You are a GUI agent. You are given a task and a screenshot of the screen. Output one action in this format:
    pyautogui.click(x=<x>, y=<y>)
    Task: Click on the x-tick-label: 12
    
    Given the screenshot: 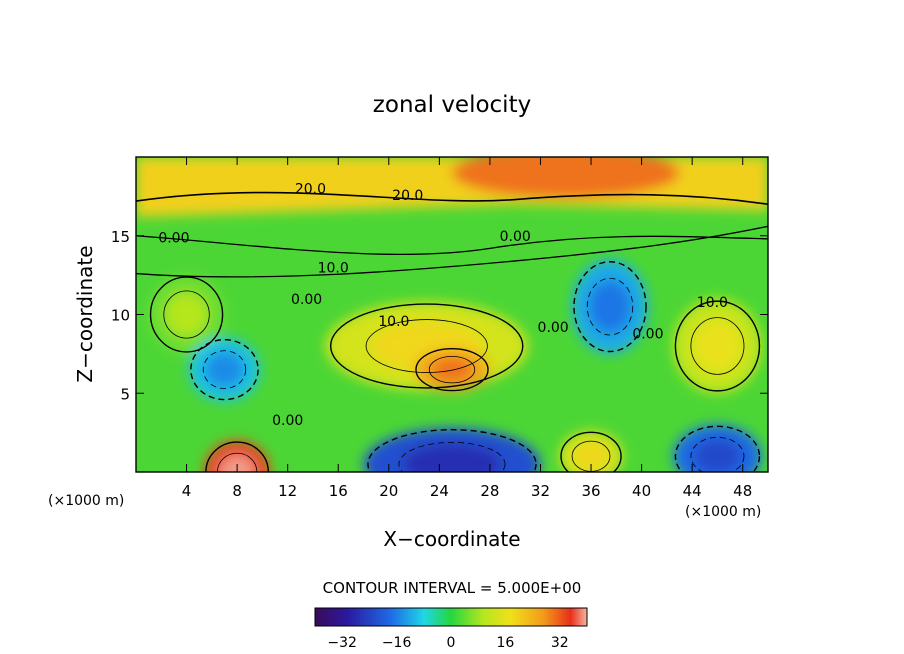 What is the action you would take?
    pyautogui.click(x=287, y=491)
    